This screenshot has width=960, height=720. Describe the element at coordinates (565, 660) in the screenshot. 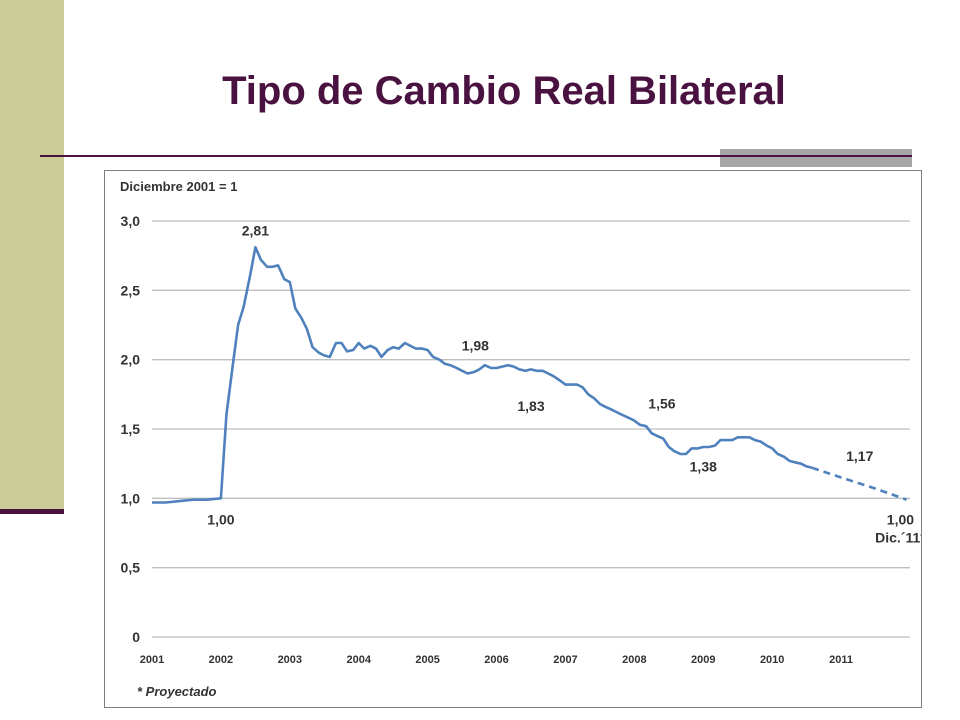

I see `x-tick-label: 2007` at that location.